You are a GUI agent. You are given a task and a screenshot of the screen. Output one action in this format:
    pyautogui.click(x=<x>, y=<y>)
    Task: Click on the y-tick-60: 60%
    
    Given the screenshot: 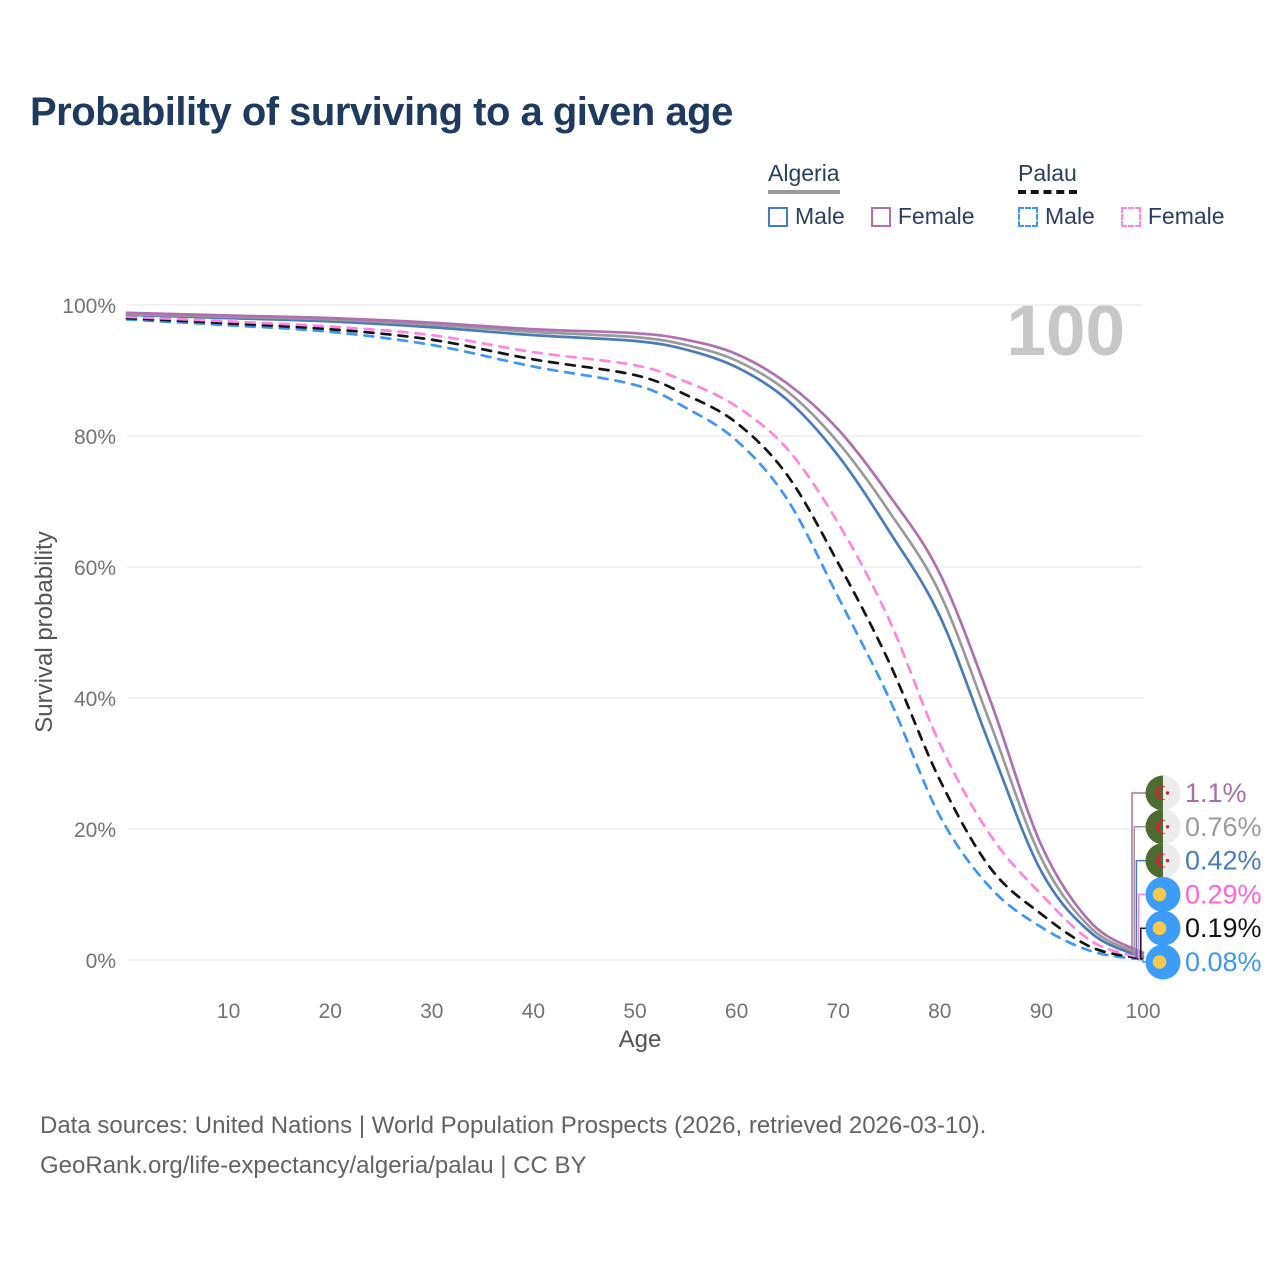 What is the action you would take?
    pyautogui.click(x=95, y=568)
    